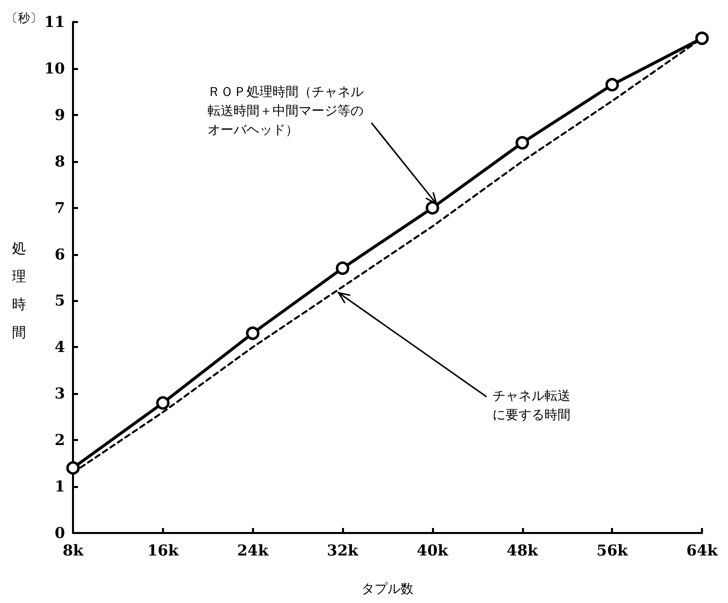 Image resolution: width=728 pixels, height=603 pixels. Describe the element at coordinates (59, 440) in the screenshot. I see `y-tick-label: 2` at that location.